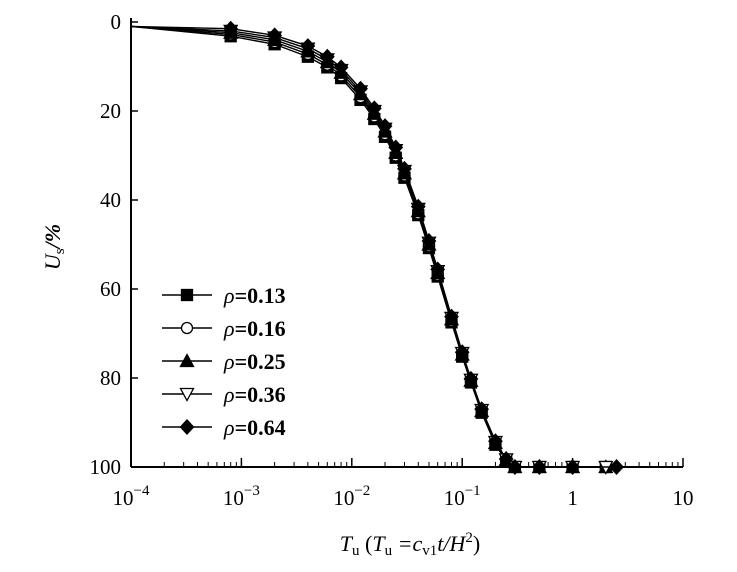 The width and height of the screenshot is (737, 572). What do you see at coordinates (462, 496) in the screenshot?
I see `x-tick-label: 10⁻¹` at bounding box center [462, 496].